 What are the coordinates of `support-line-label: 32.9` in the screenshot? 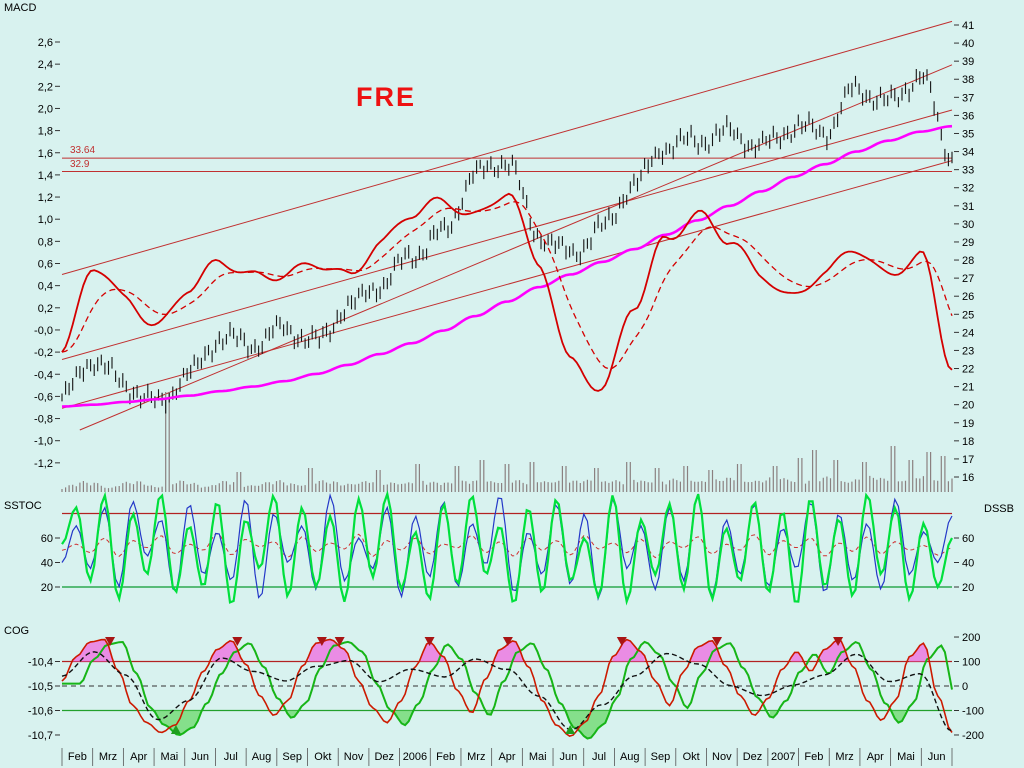 It's located at (80, 164).